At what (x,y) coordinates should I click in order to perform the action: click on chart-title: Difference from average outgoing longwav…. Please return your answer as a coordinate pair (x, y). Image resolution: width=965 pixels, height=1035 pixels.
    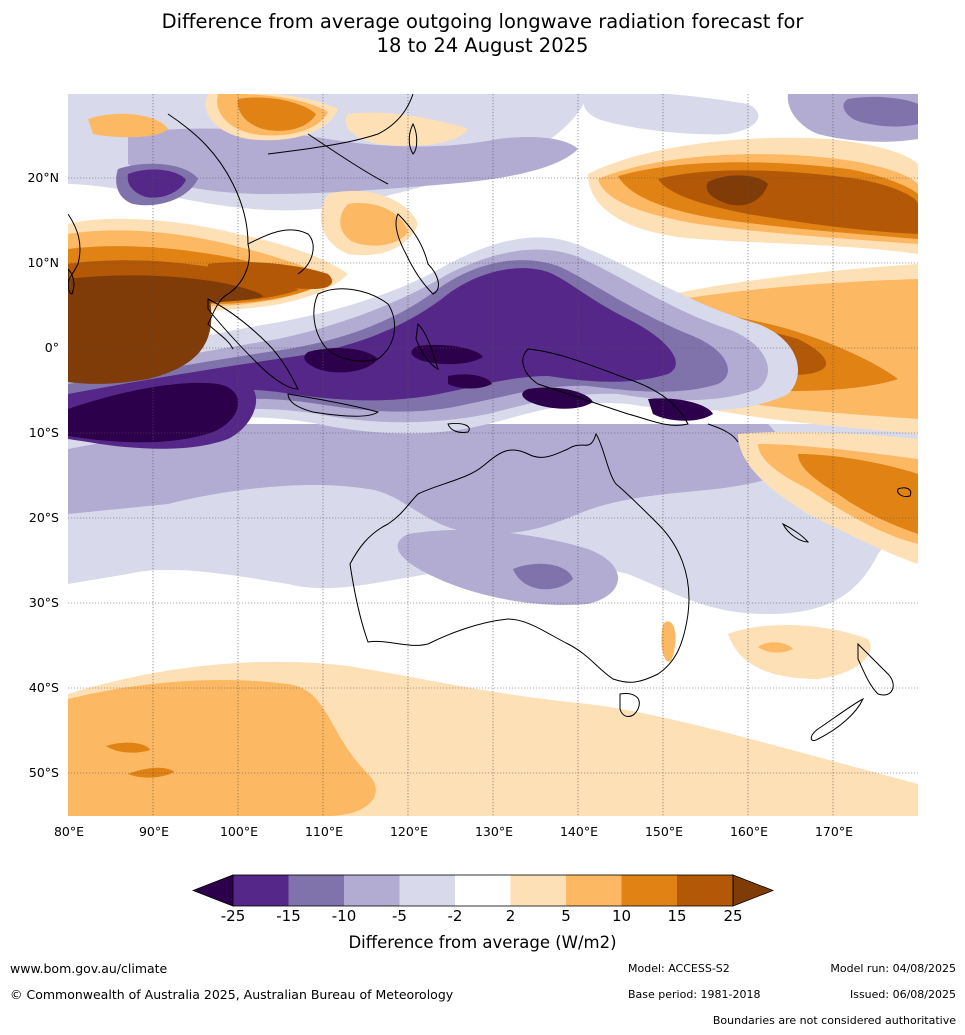
    Looking at the image, I should click on (482, 34).